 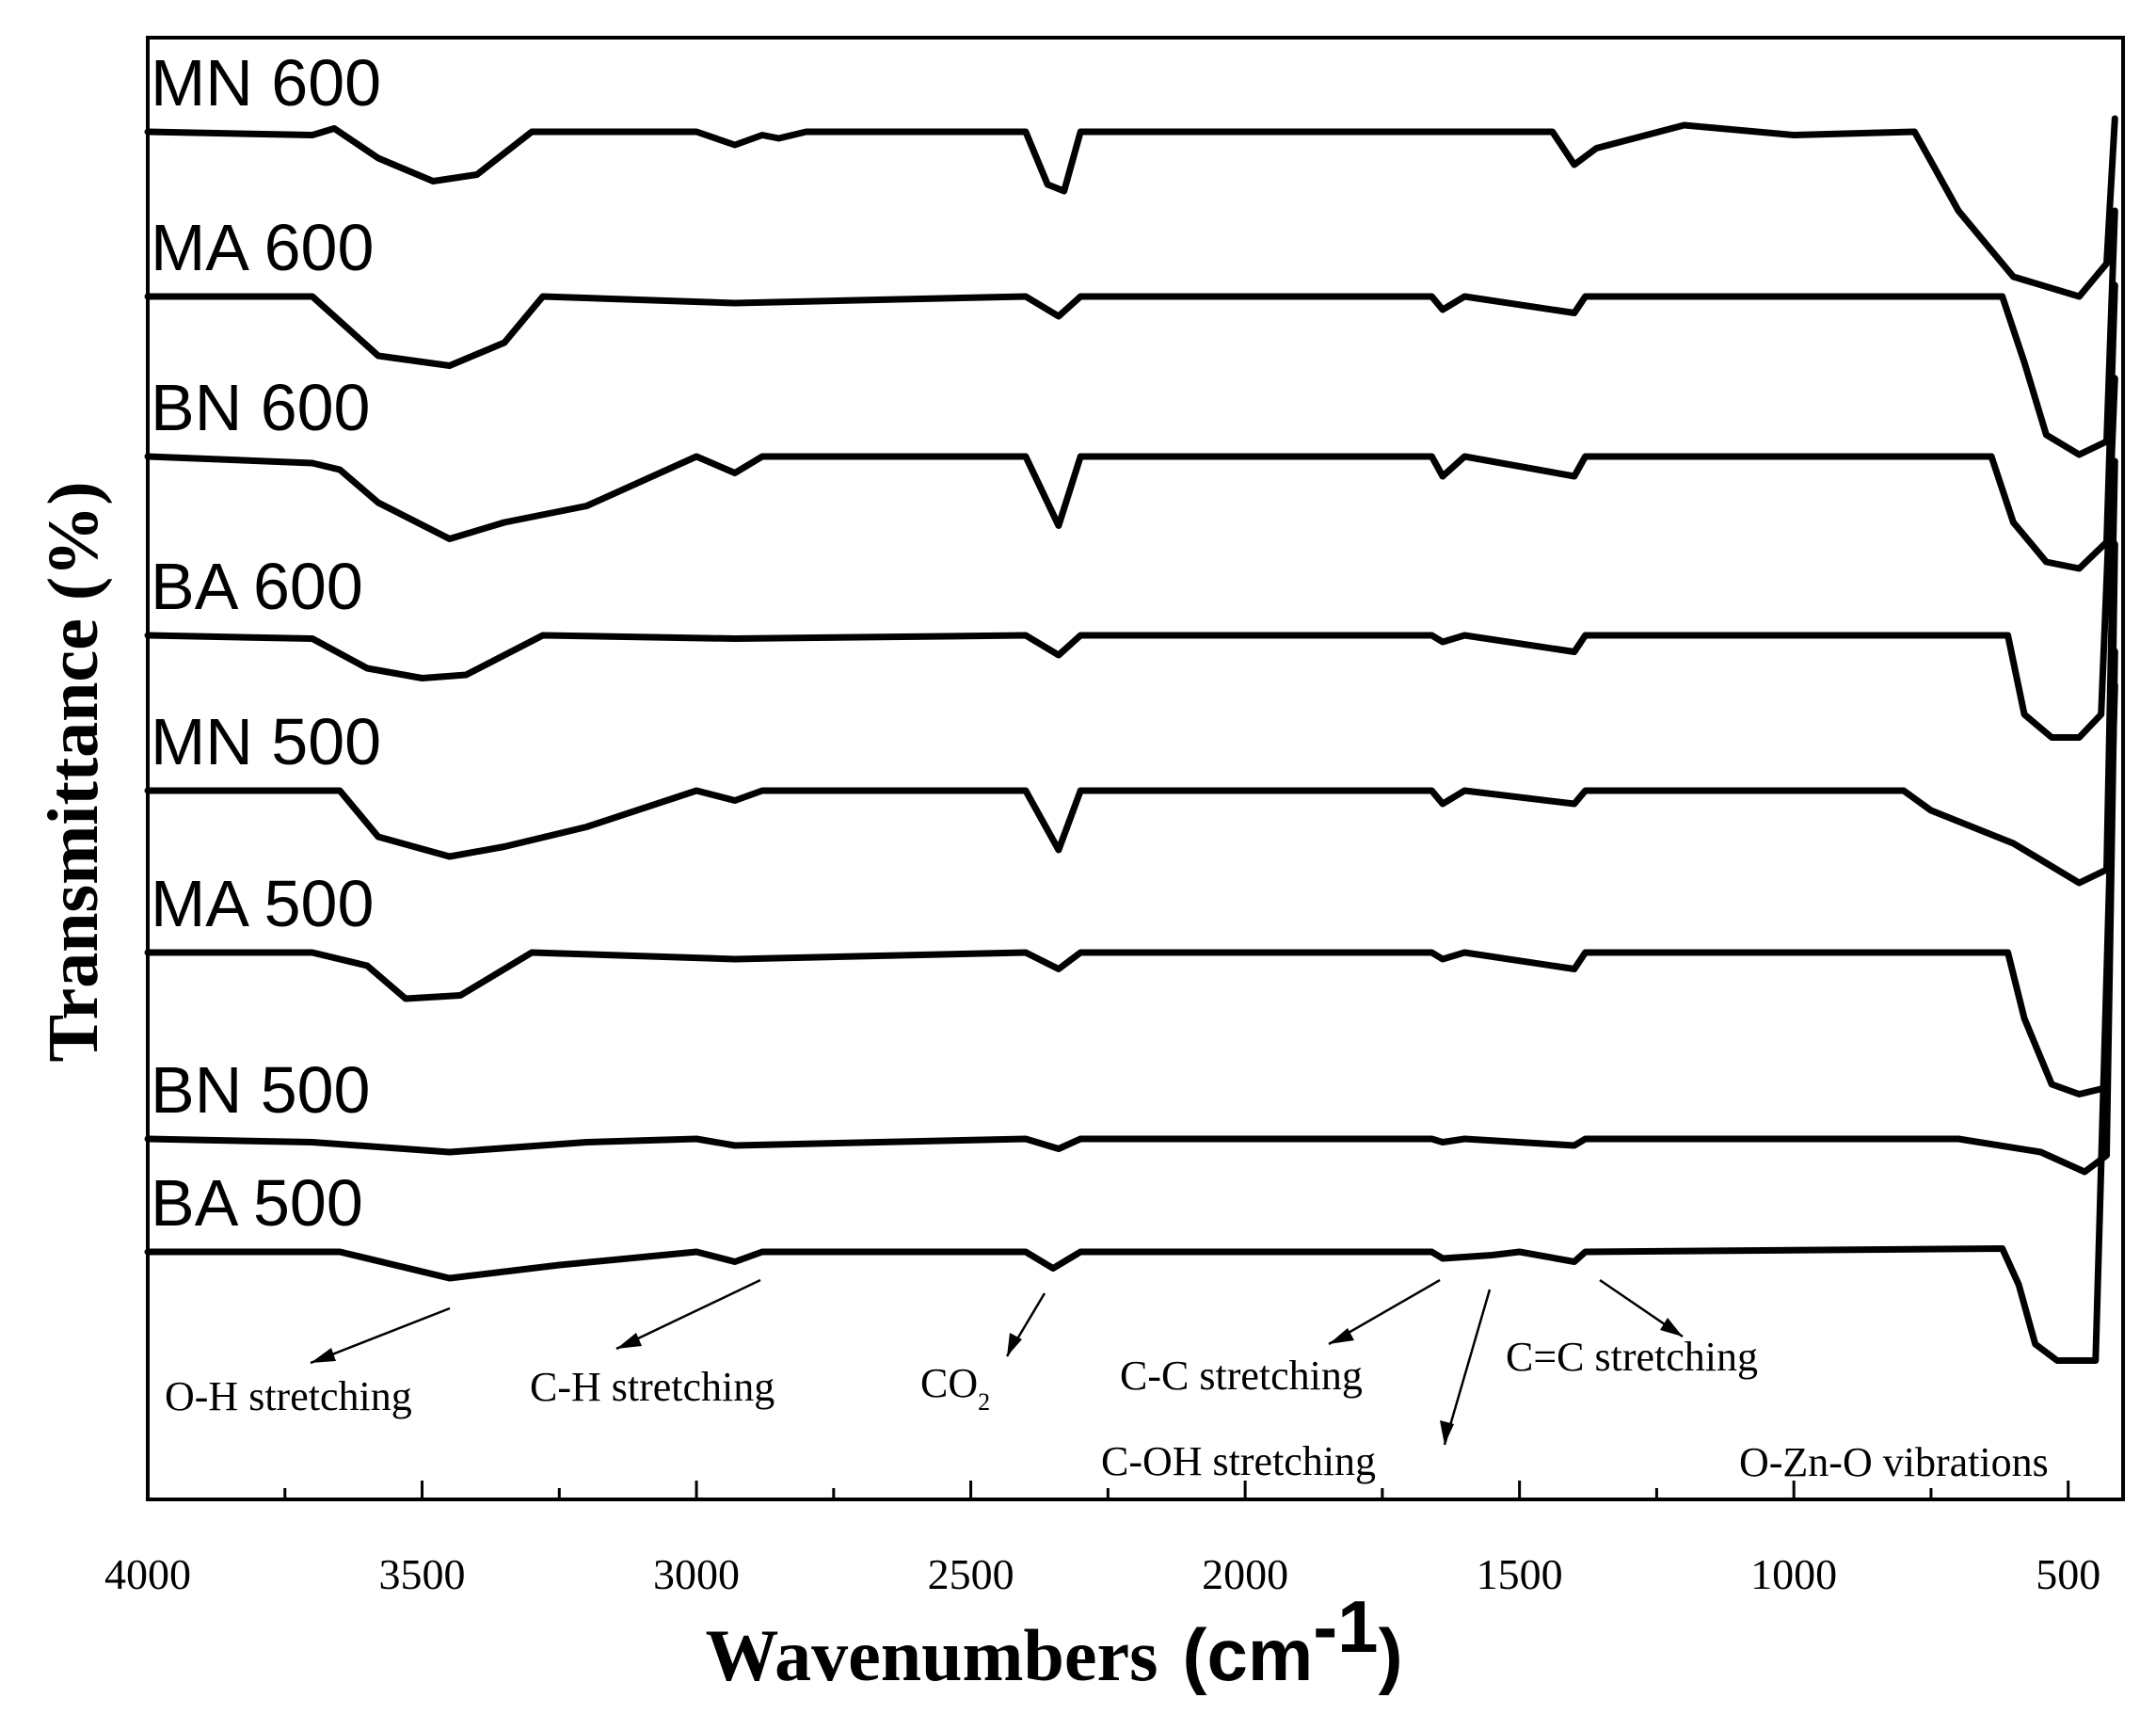 I want to click on arrow-c=c-head, so click(x=1671, y=1327).